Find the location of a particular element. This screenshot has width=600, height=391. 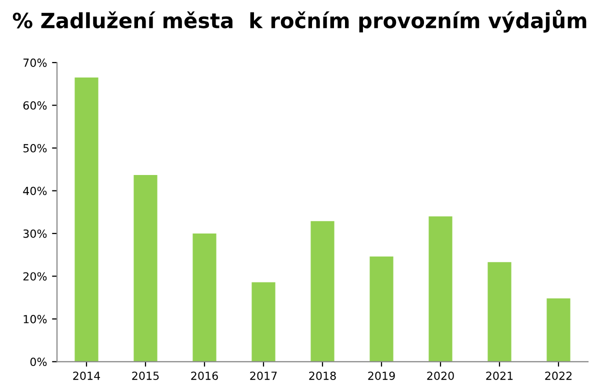

x-tick-label: 2014 is located at coordinates (86, 376).